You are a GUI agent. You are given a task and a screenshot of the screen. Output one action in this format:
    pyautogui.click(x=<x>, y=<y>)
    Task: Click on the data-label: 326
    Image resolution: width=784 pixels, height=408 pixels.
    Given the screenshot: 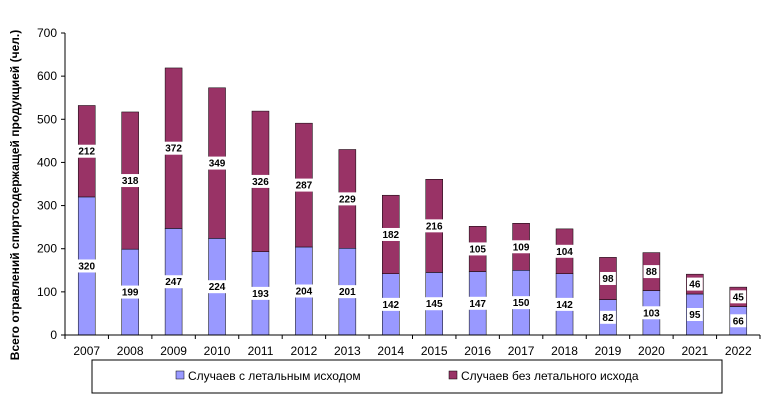 What is the action you would take?
    pyautogui.click(x=260, y=182)
    